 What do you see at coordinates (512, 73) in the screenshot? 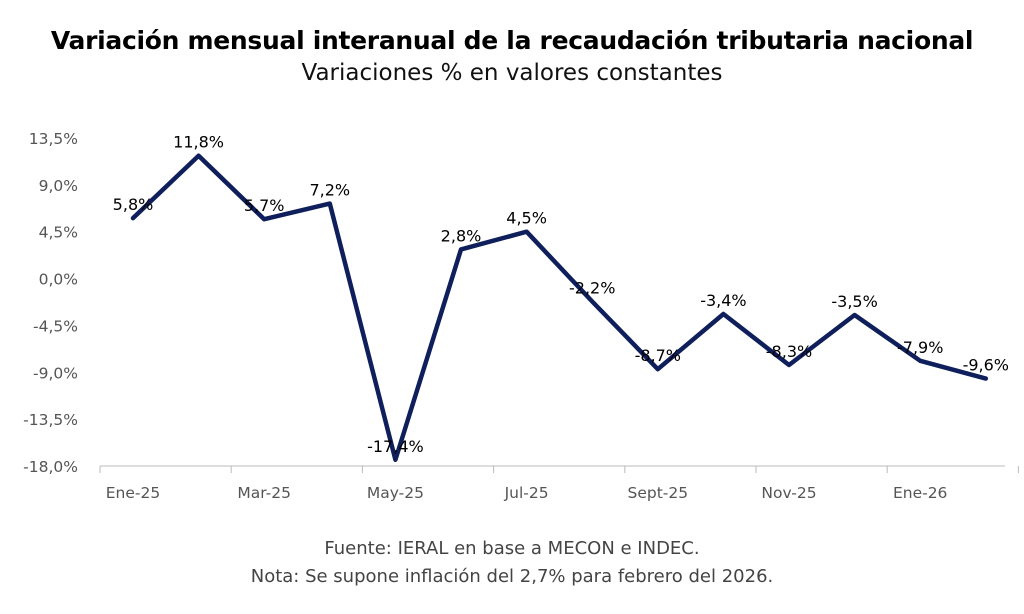
I see `chart-subtitle: Variaciones % en valores constantes` at bounding box center [512, 73].